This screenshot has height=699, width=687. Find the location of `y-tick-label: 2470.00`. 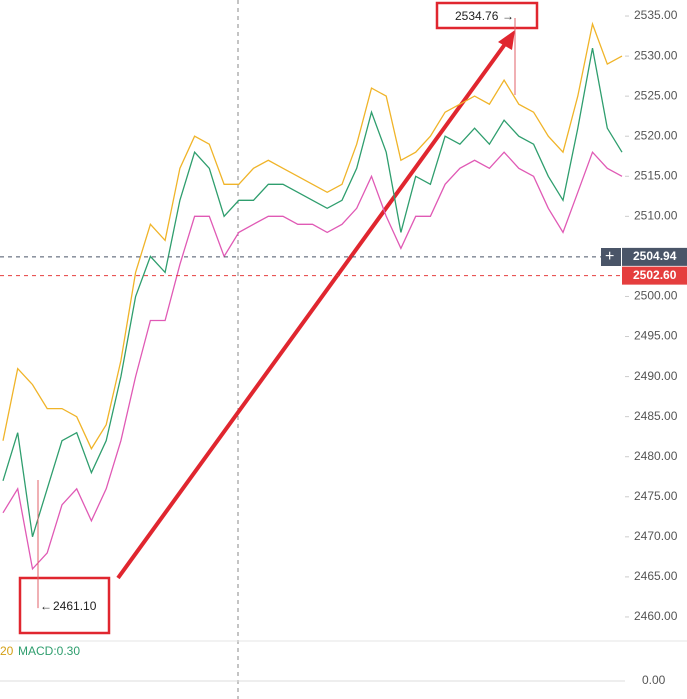

y-tick-label: 2470.00 is located at coordinates (656, 536).